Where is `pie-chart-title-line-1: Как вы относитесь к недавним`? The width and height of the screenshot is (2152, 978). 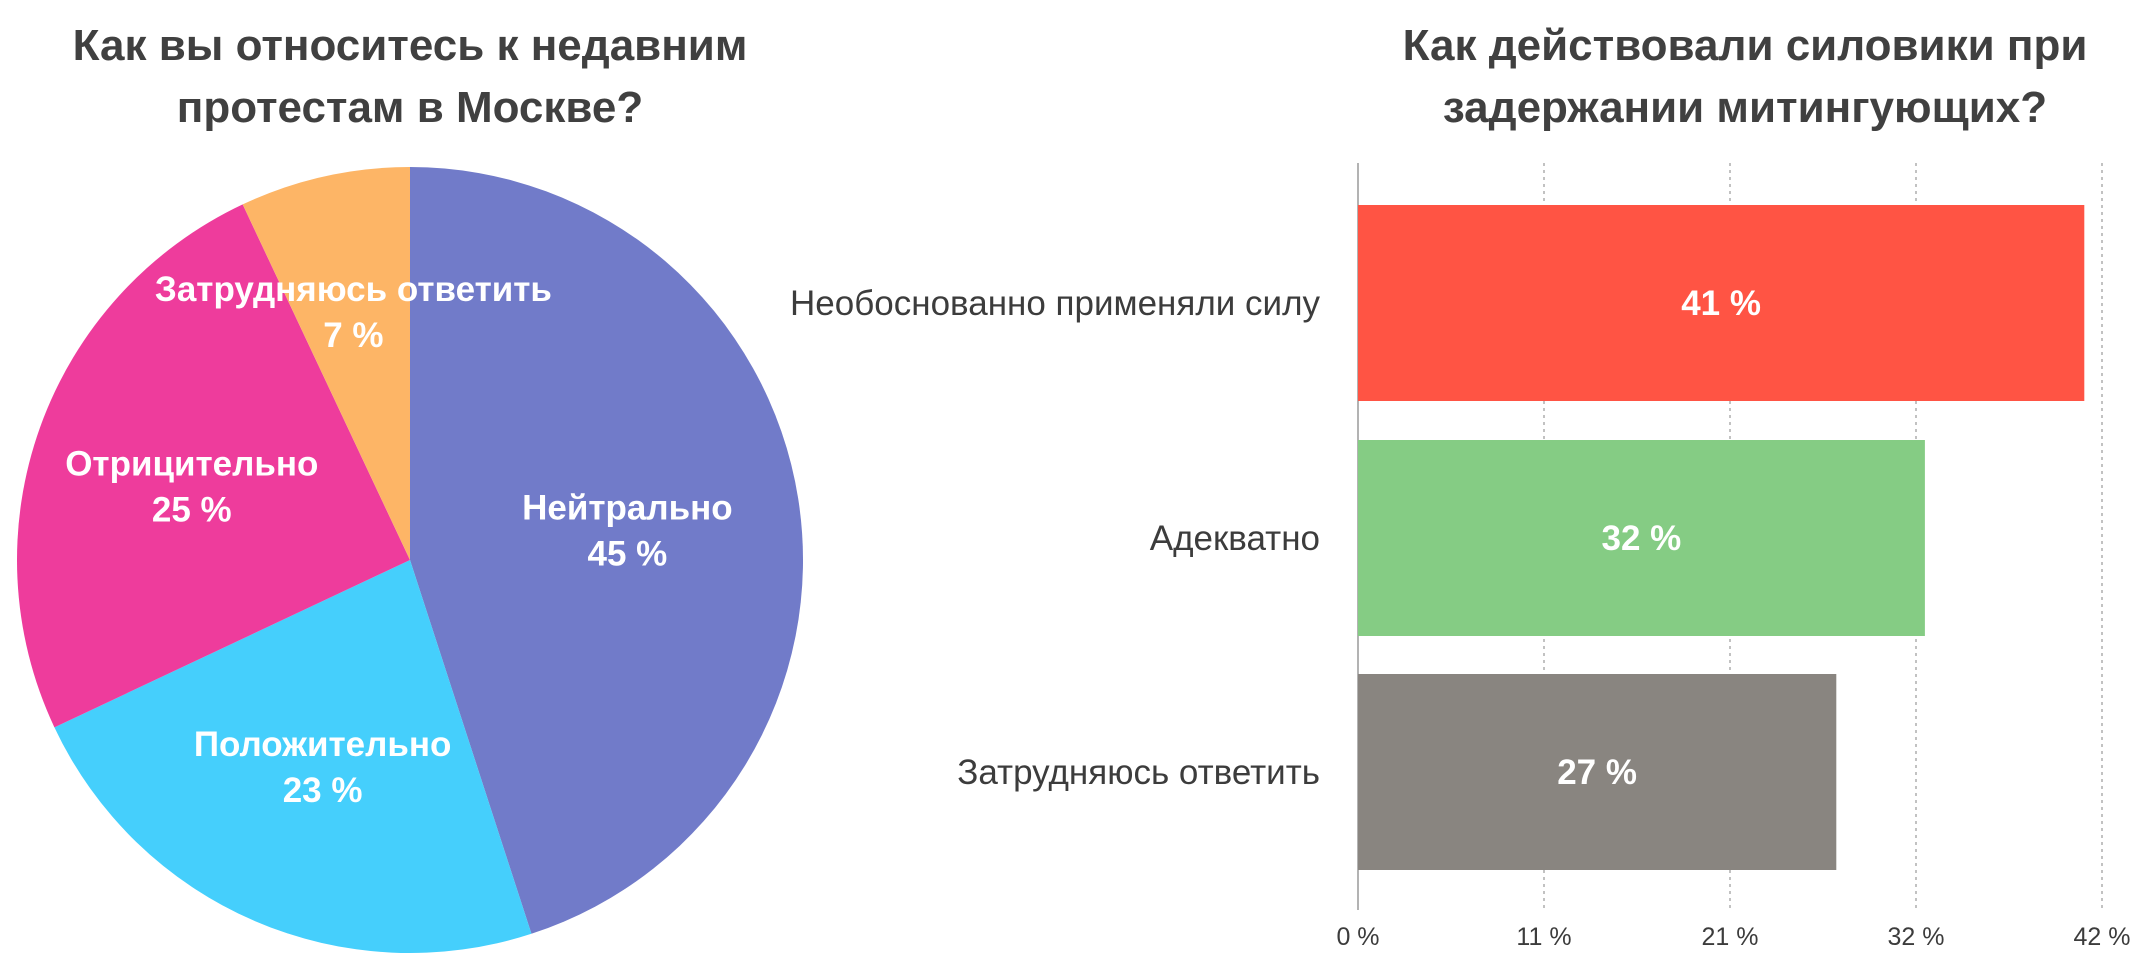 pie-chart-title-line-1: Как вы относитесь к недавним is located at coordinates (410, 45).